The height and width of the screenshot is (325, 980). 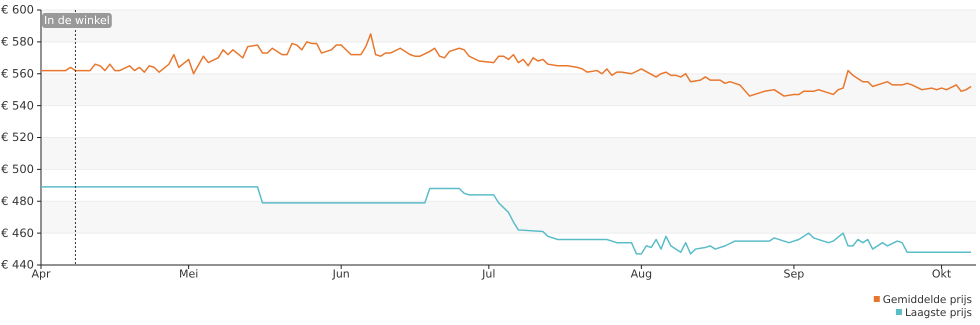 I want to click on x-tick-label: Mei, so click(x=188, y=274).